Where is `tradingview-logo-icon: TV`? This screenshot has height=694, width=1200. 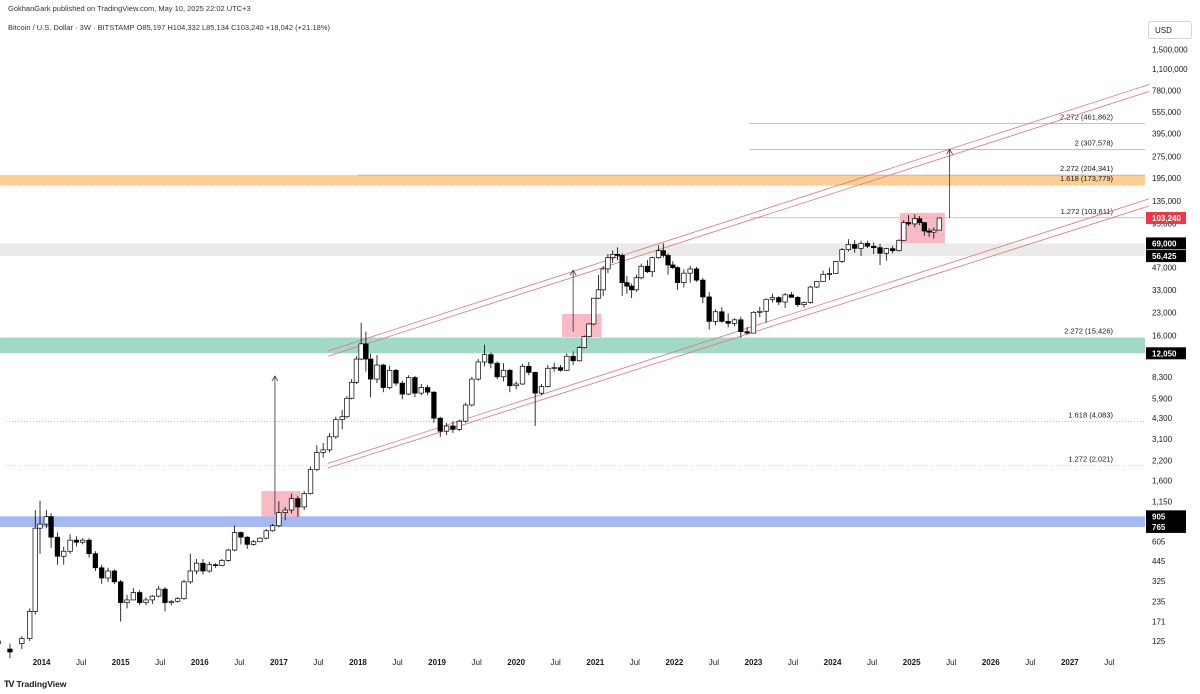
tradingview-logo-icon: TV is located at coordinates (9, 684).